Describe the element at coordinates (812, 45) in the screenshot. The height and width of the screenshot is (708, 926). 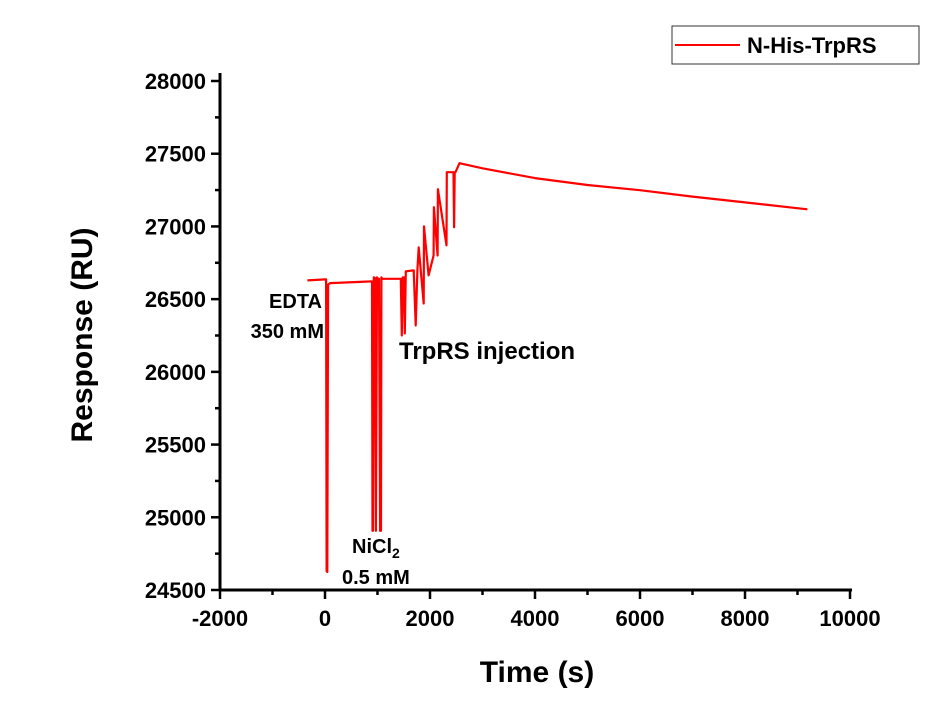
I see `legend-label: N-His-TrpRS` at that location.